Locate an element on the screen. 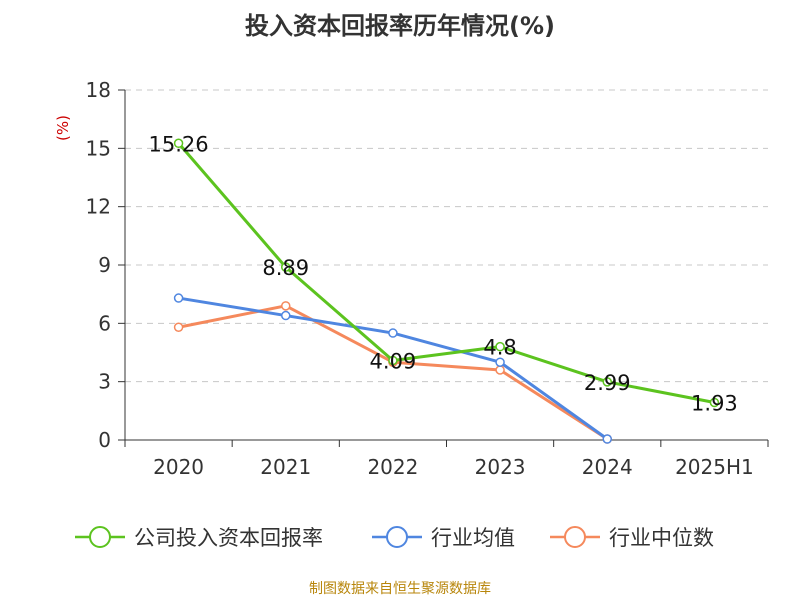  x-axis-ticks: 2020 2021 2022 2023 2024 2025H1 is located at coordinates (446, 459).